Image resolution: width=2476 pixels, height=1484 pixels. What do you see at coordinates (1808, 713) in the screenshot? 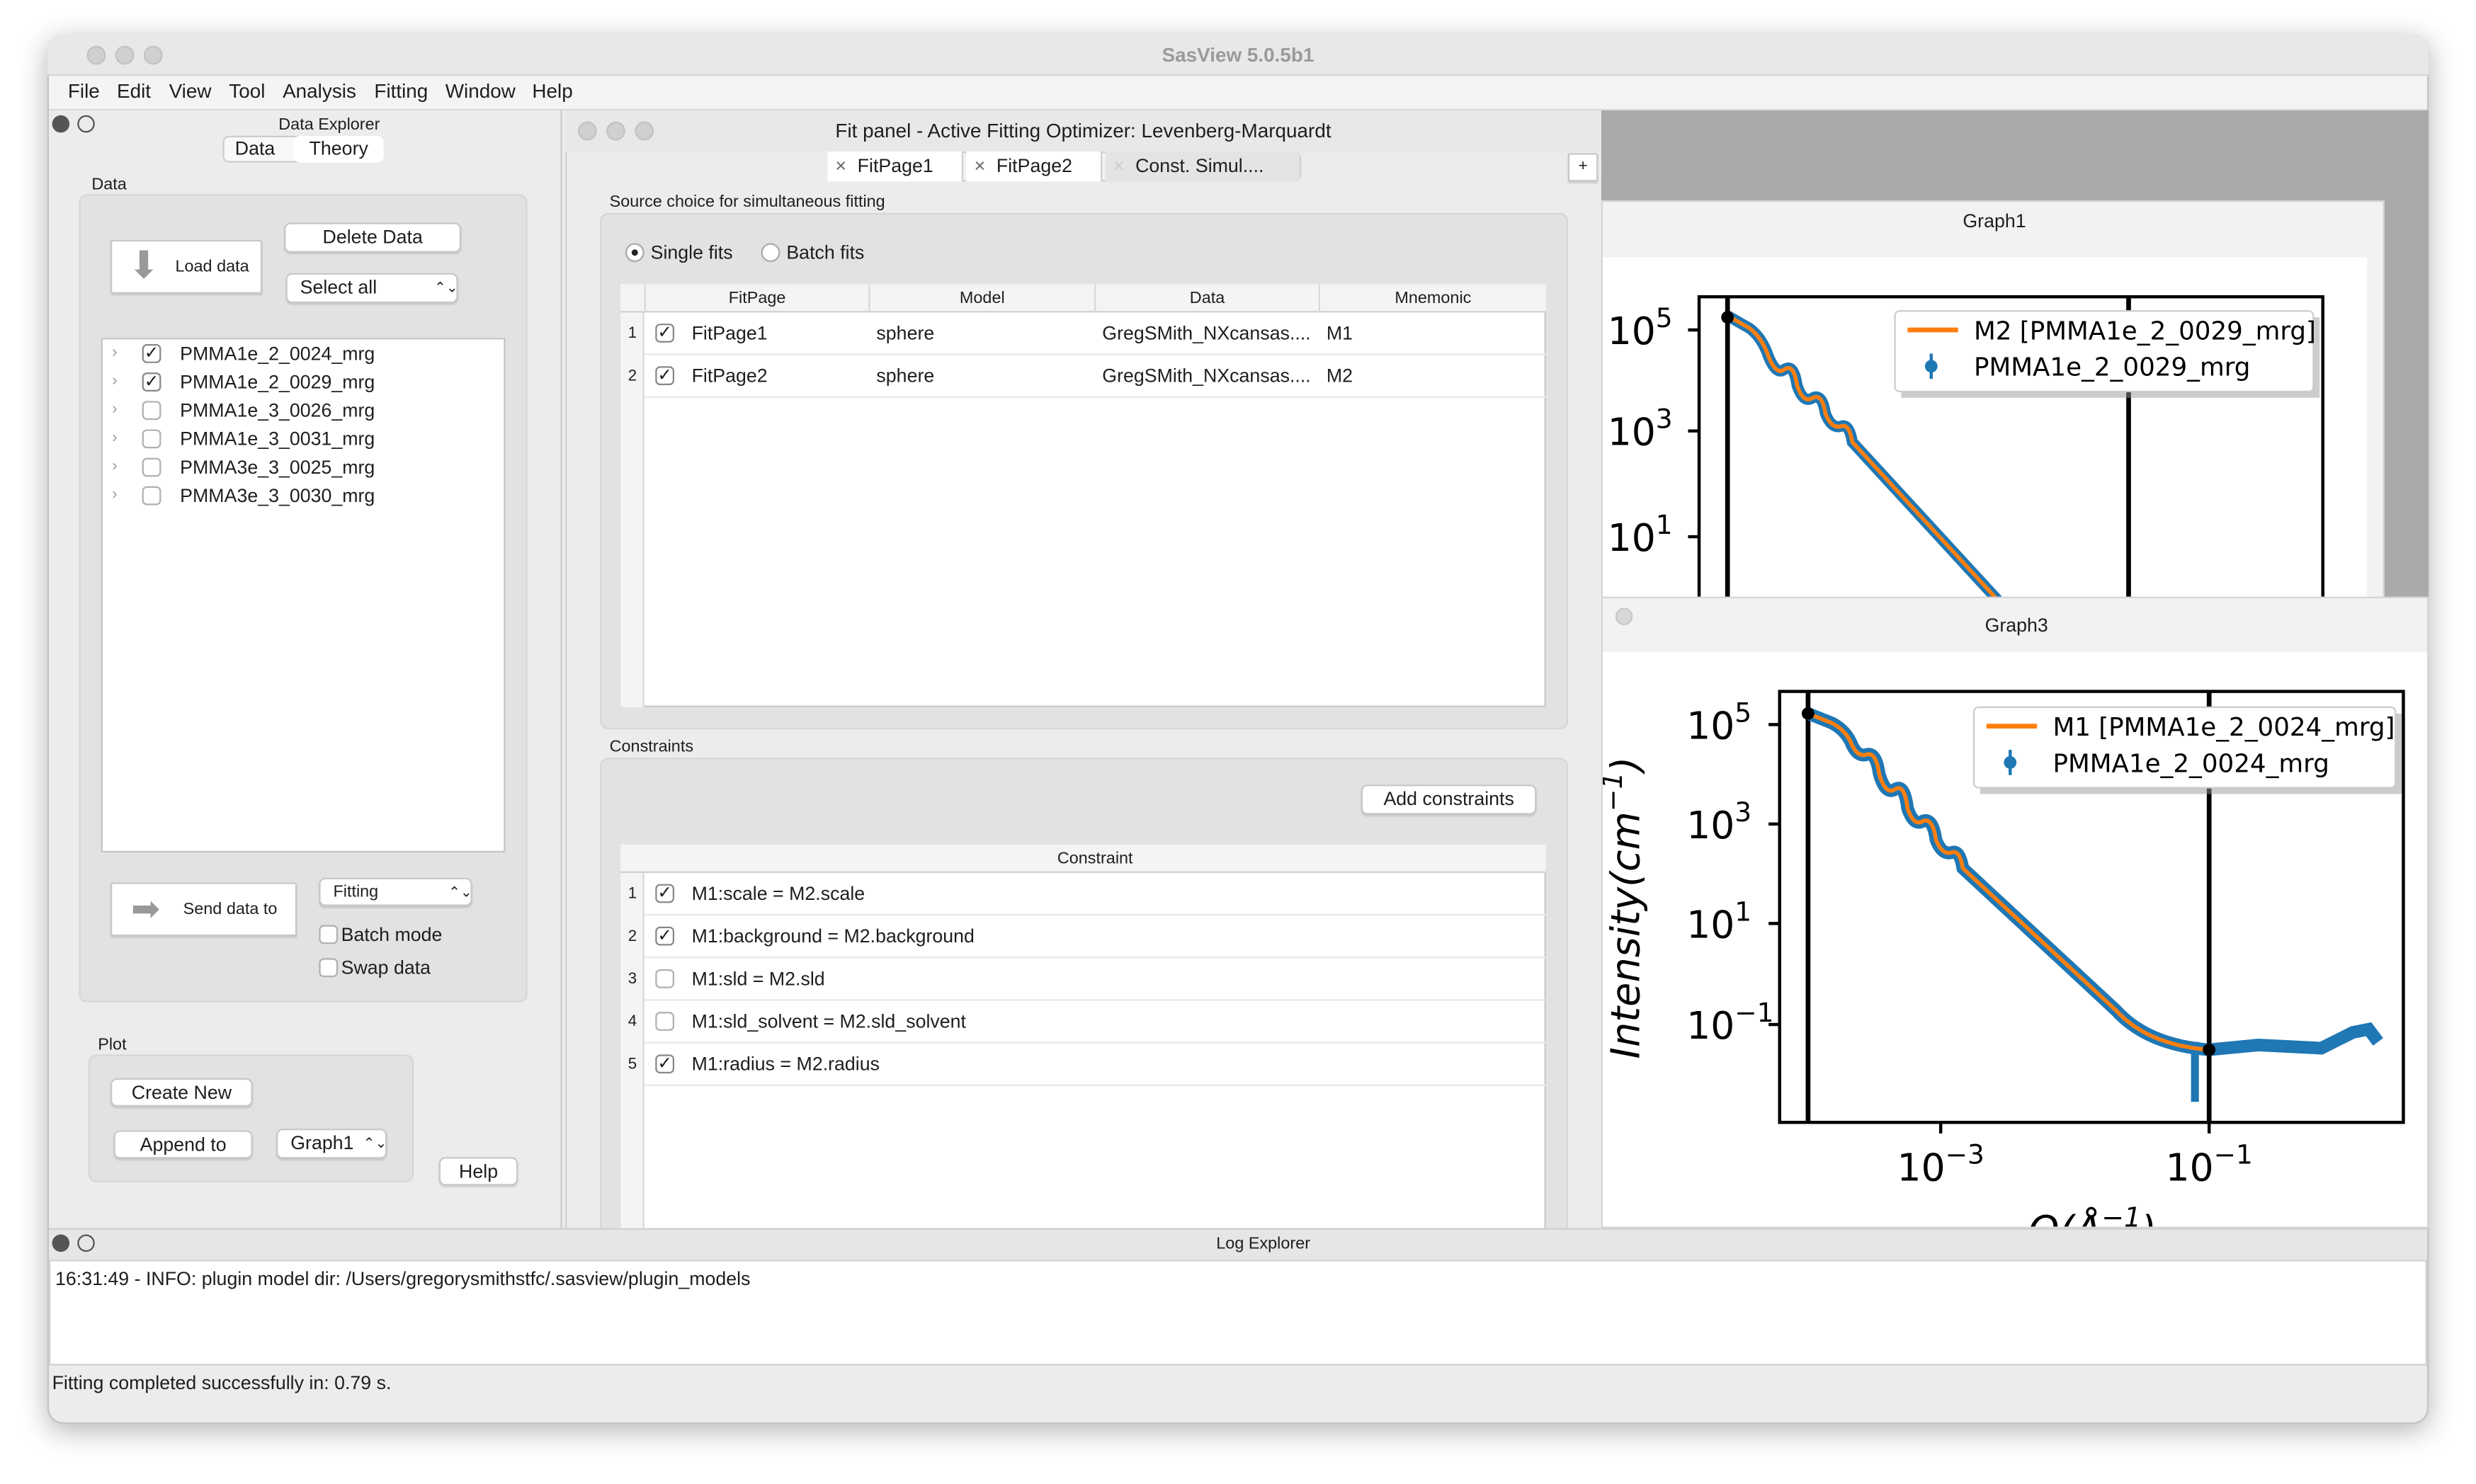
I see `marker` at bounding box center [1808, 713].